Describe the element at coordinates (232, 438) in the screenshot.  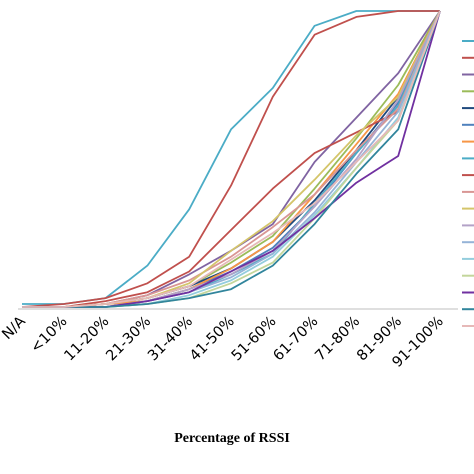
I see `x-axis-title: Percentage of RSSI` at that location.